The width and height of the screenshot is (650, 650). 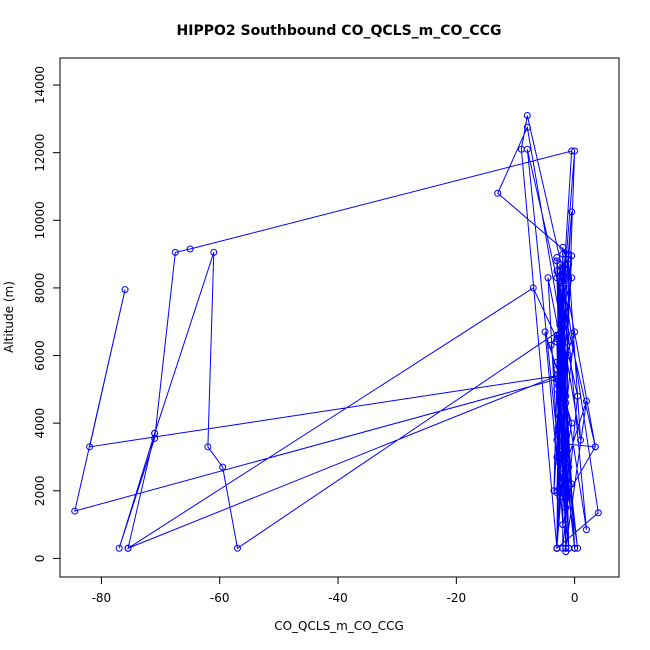 I want to click on y-tick-label: 2000, so click(x=40, y=491).